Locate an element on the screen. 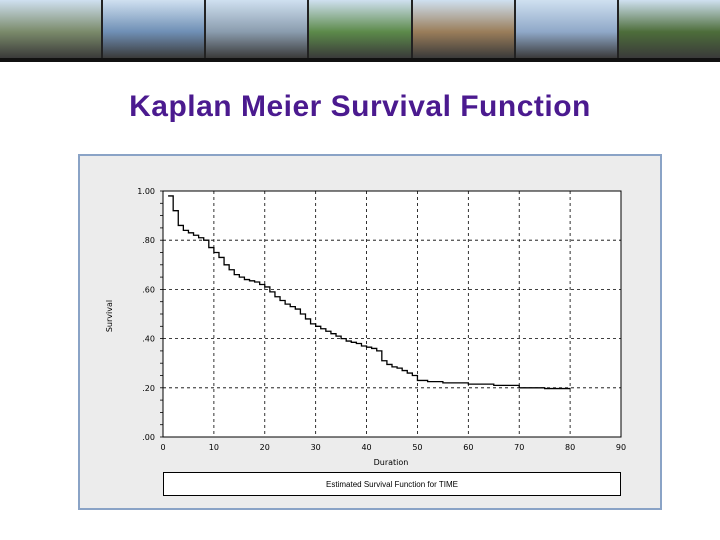 Image resolution: width=720 pixels, height=540 pixels. x-tick-label: 70 is located at coordinates (519, 447).